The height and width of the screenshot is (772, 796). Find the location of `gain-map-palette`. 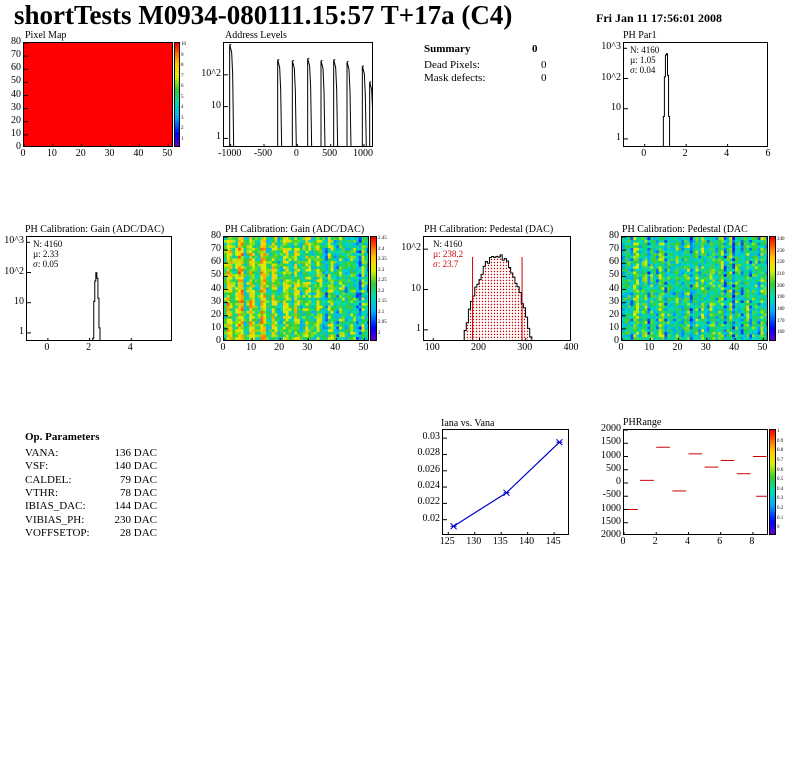

gain-map-palette is located at coordinates (373, 288).